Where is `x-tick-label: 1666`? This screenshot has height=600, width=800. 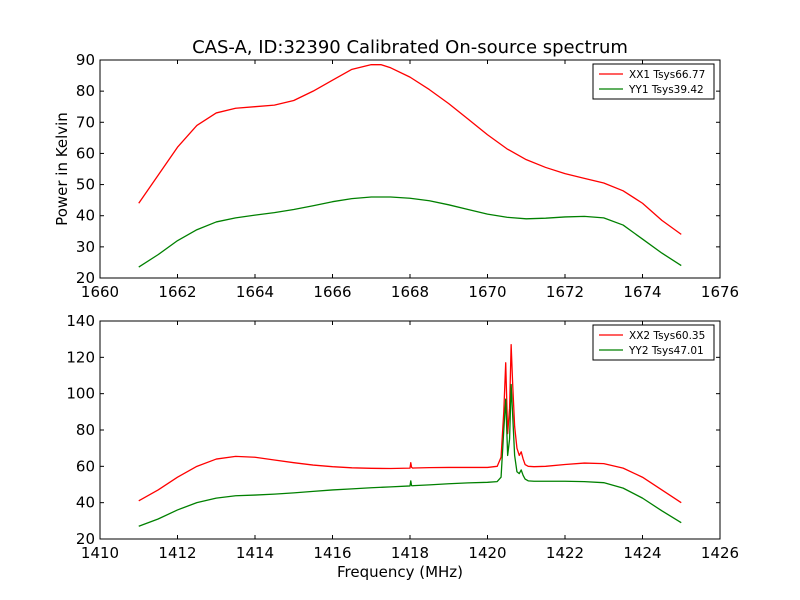
x-tick-label: 1666 is located at coordinates (332, 292).